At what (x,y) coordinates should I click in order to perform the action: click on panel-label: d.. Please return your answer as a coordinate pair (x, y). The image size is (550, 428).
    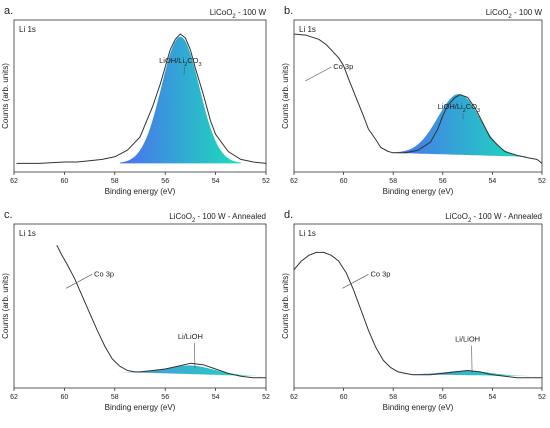
    Looking at the image, I should click on (288, 215).